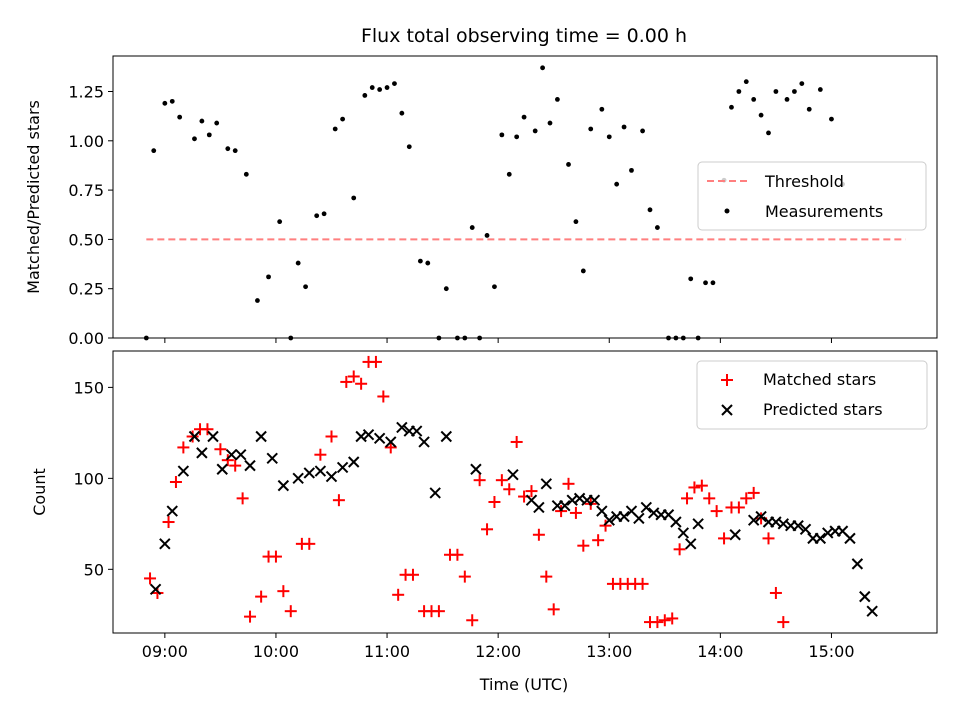 This screenshot has width=960, height=720. Describe the element at coordinates (39, 492) in the screenshot. I see `count-y-axis-title: Count` at that location.